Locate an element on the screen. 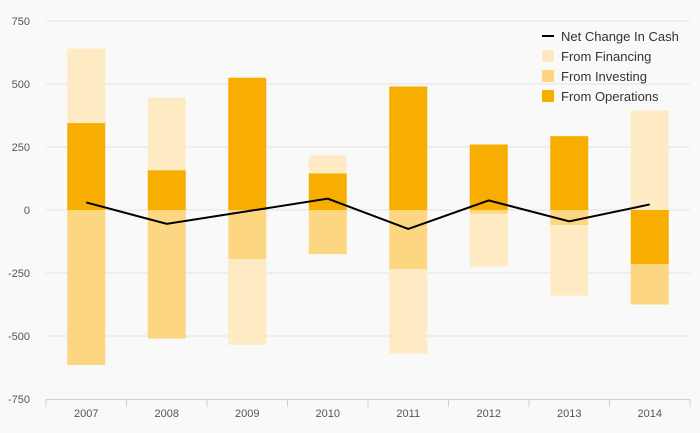 The width and height of the screenshot is (700, 433). y-tick-label: 250 is located at coordinates (21, 148).